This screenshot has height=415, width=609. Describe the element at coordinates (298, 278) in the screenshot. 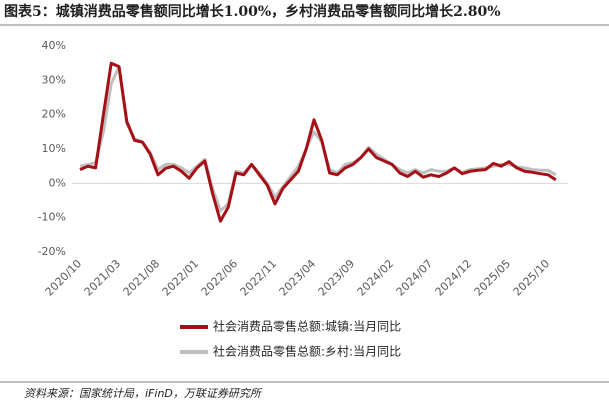

I see `x-tick-label: 2023/04` at that location.